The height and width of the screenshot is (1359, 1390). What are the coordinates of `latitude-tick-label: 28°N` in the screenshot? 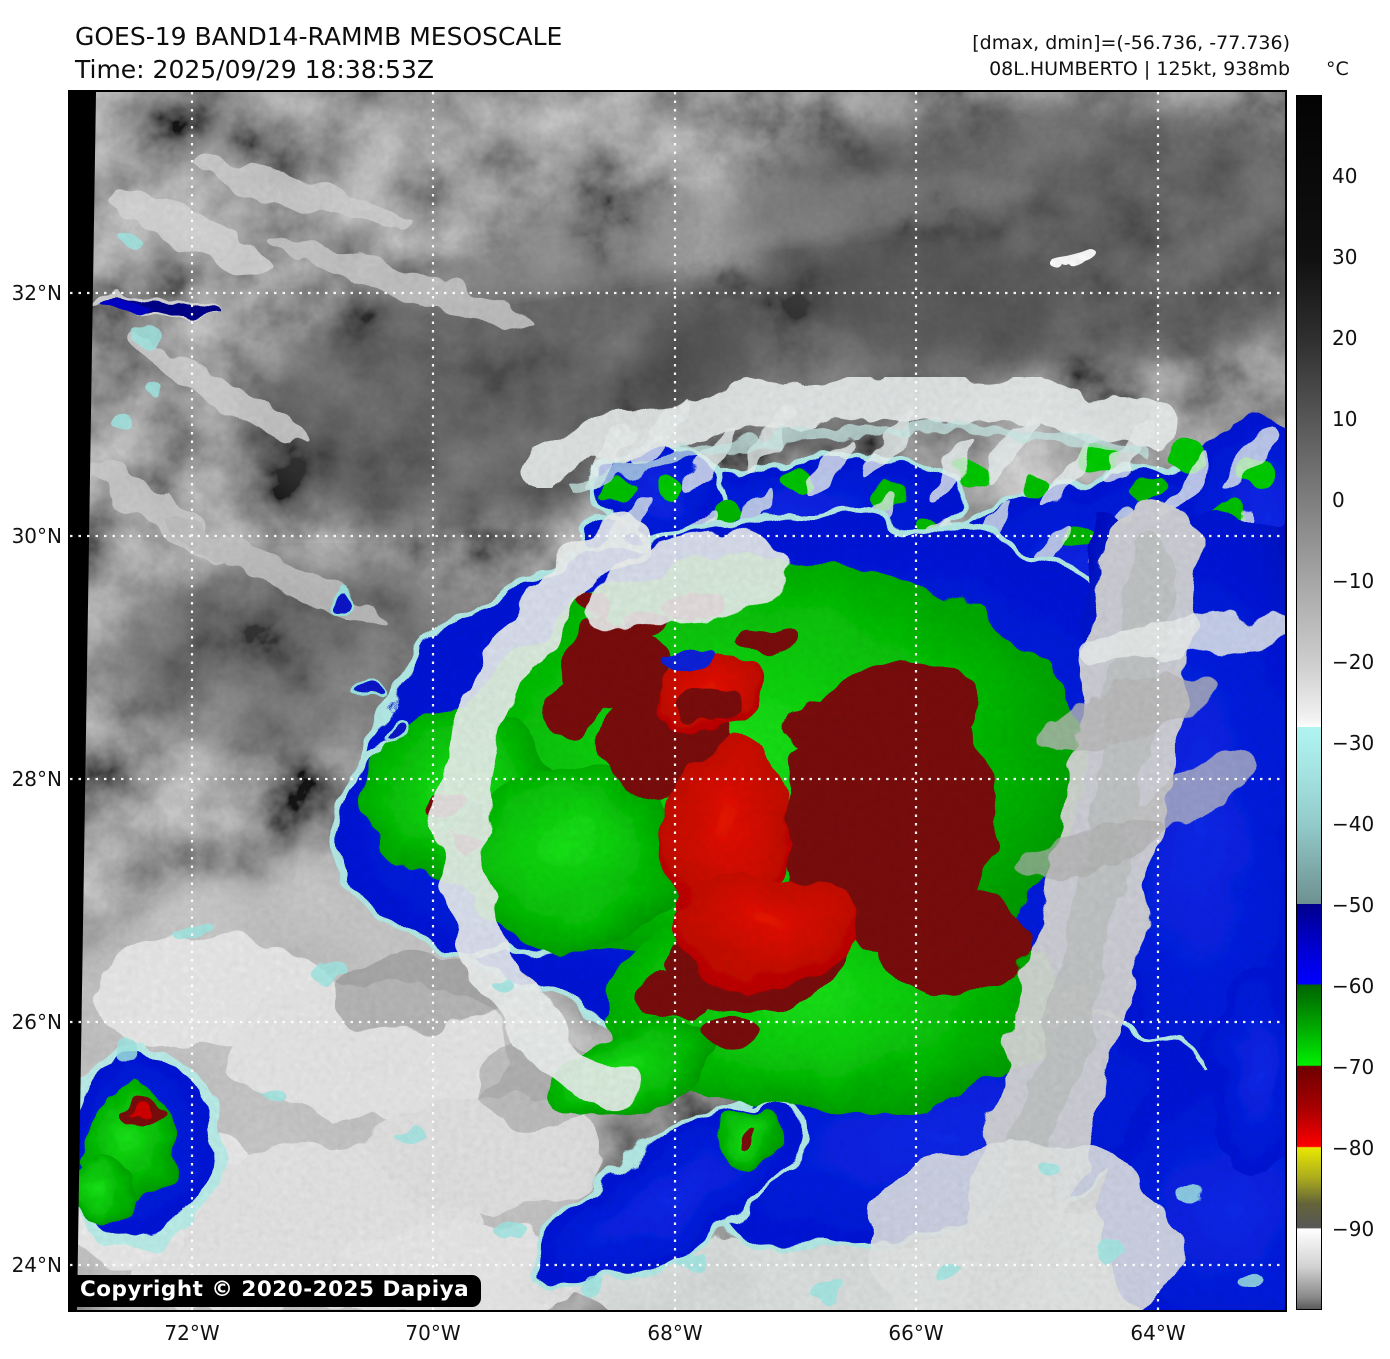 It's located at (36, 779).